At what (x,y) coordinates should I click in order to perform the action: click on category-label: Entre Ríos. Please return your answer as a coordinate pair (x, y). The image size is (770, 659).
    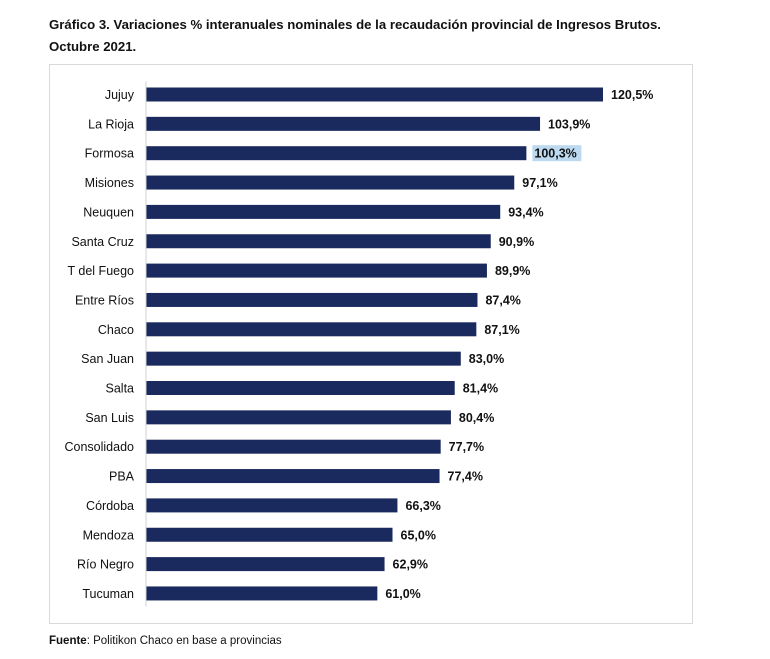
    Looking at the image, I should click on (104, 300).